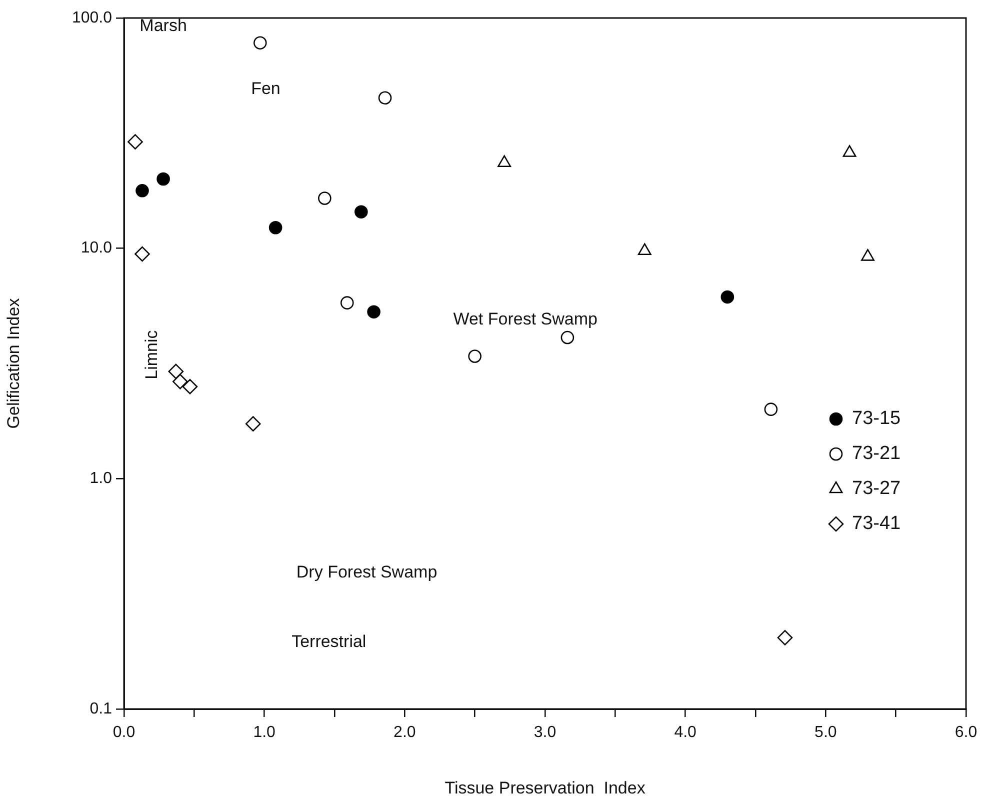 This screenshot has height=803, width=988. What do you see at coordinates (101, 709) in the screenshot?
I see `y-tick-label: 0.1` at bounding box center [101, 709].